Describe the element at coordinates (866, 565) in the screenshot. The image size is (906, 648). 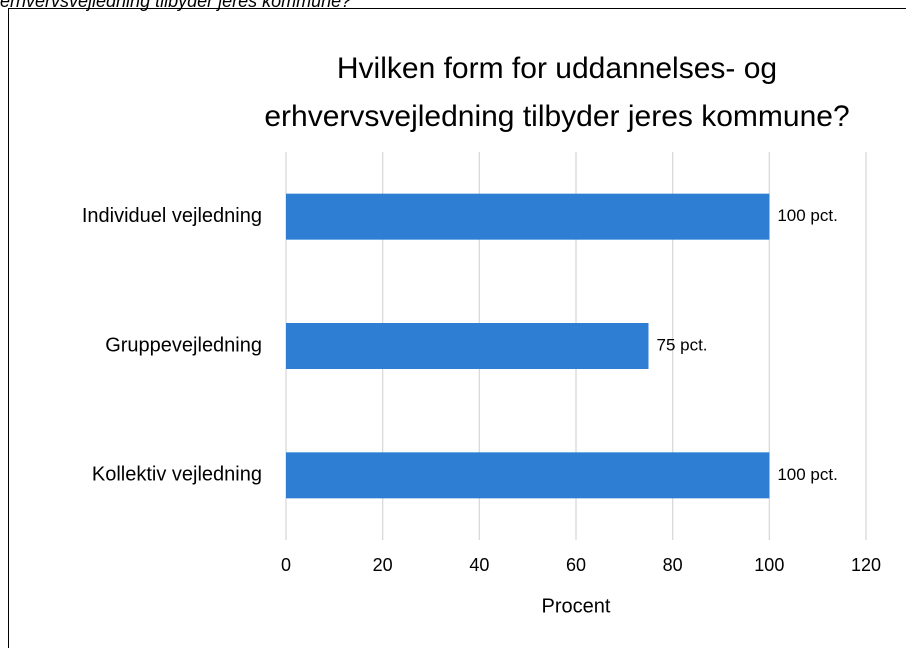
I see `x-tick-label: 120` at that location.